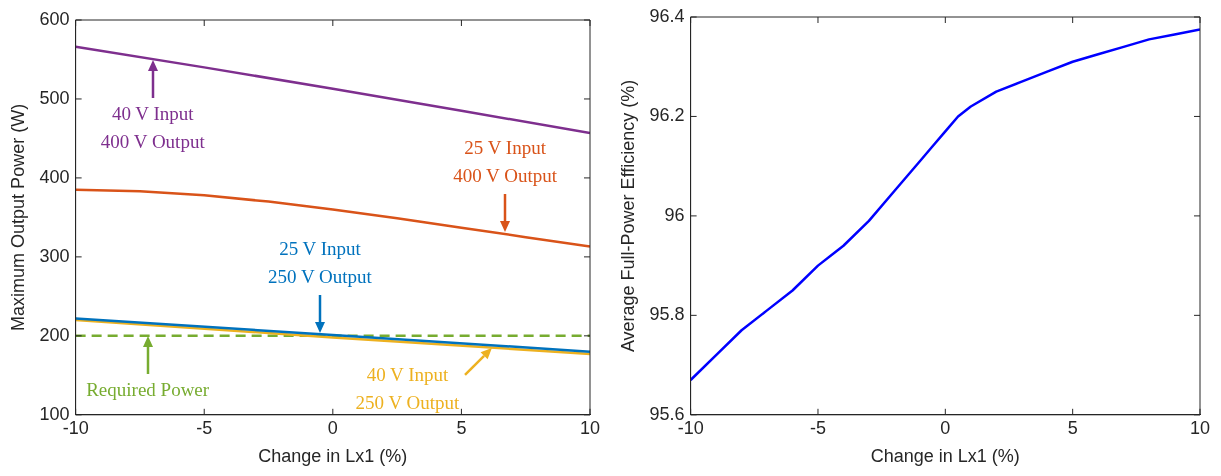  I want to click on annotation: Required Power, so click(148, 389).